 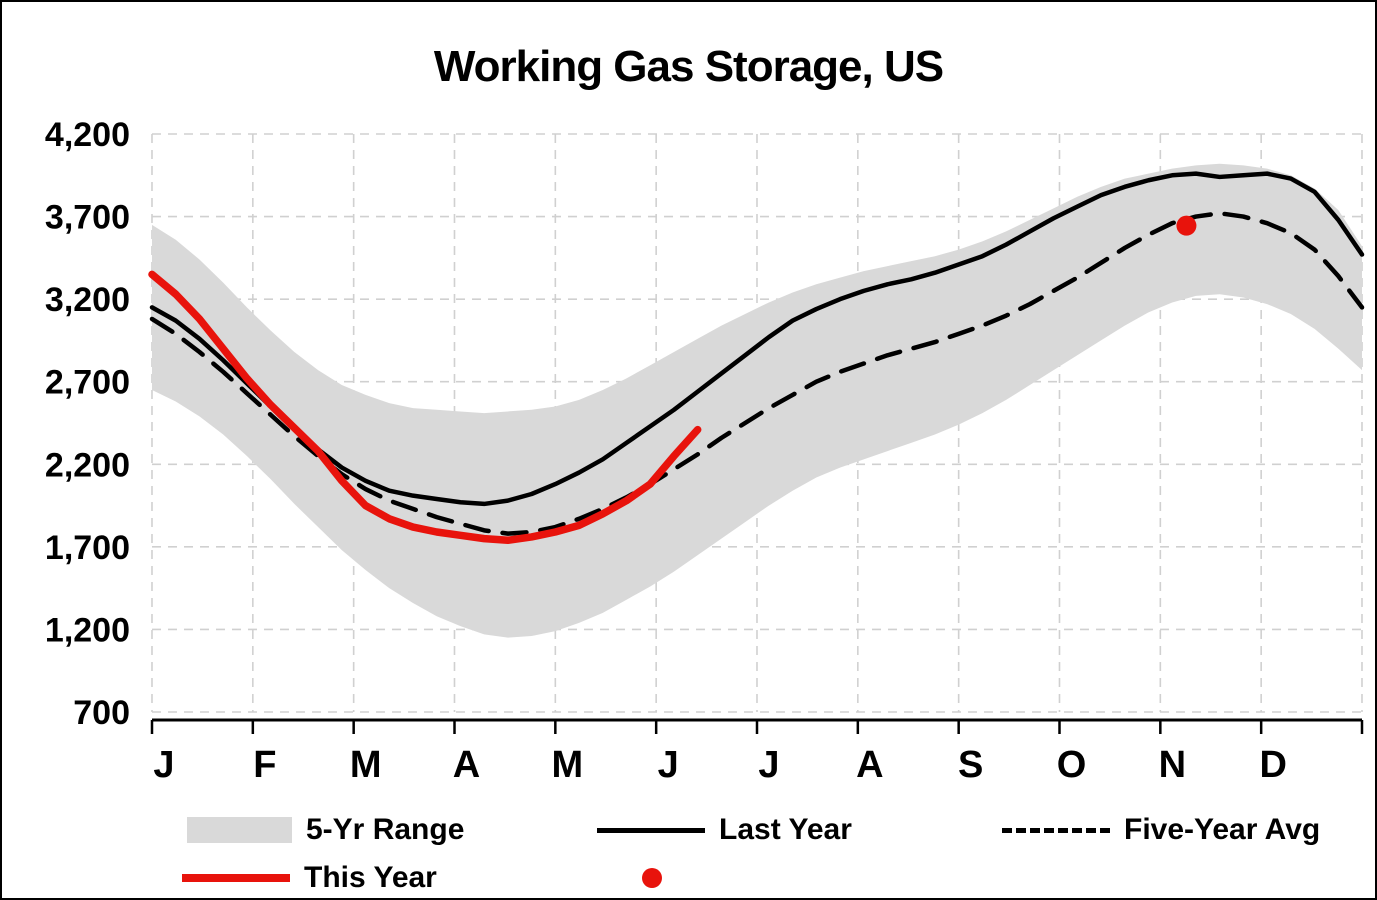 I want to click on legend-label-five-year-avg: Five-Year Avg, so click(x=1222, y=829).